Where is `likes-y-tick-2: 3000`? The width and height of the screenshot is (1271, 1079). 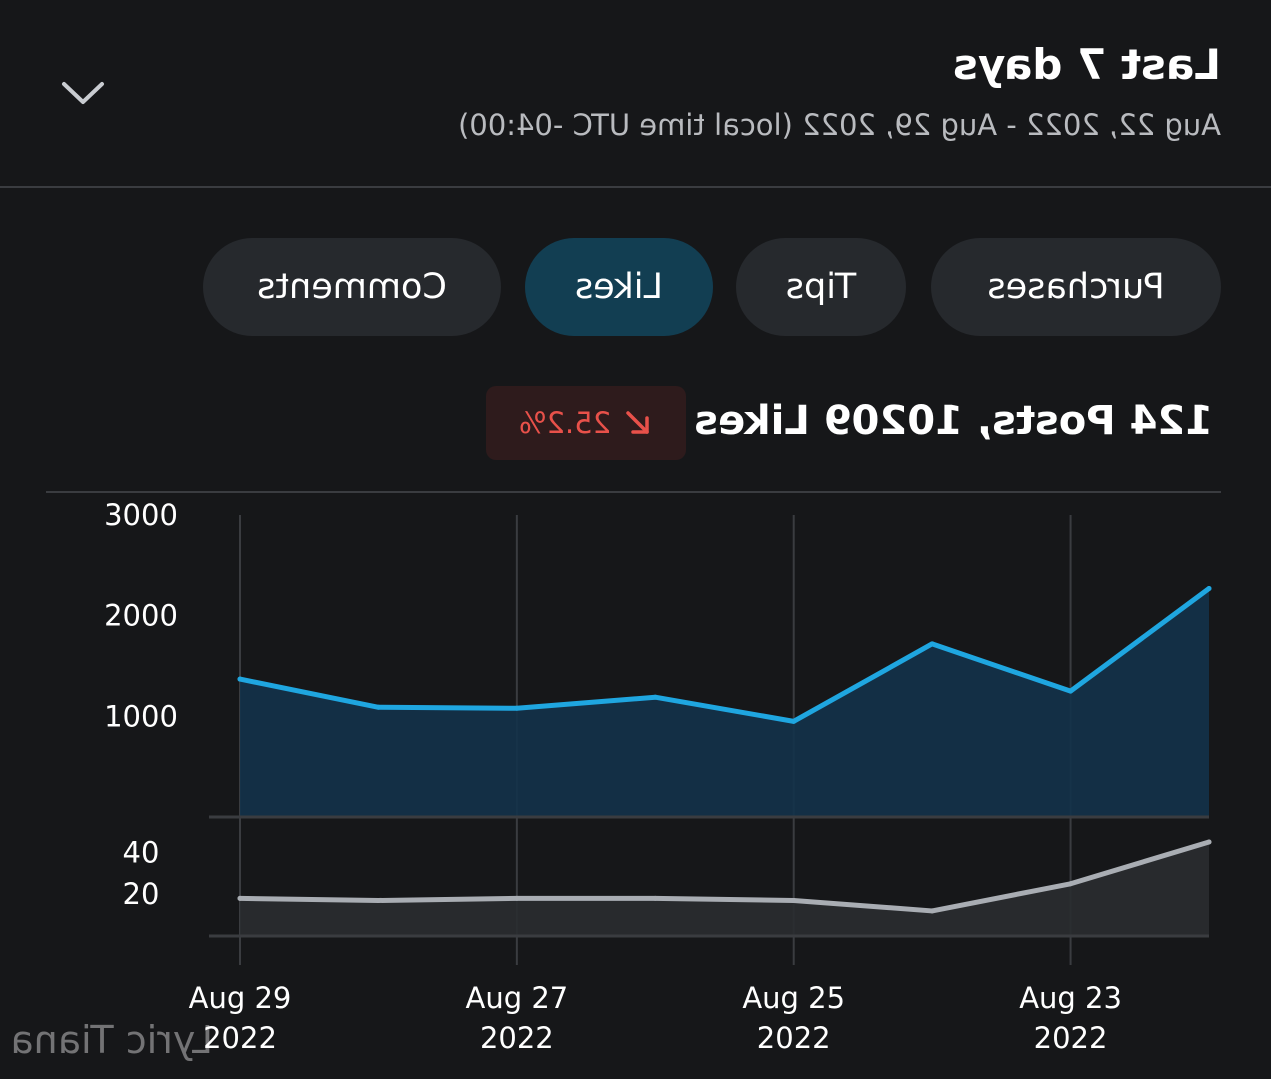 likes-y-tick-2: 3000 is located at coordinates (141, 515).